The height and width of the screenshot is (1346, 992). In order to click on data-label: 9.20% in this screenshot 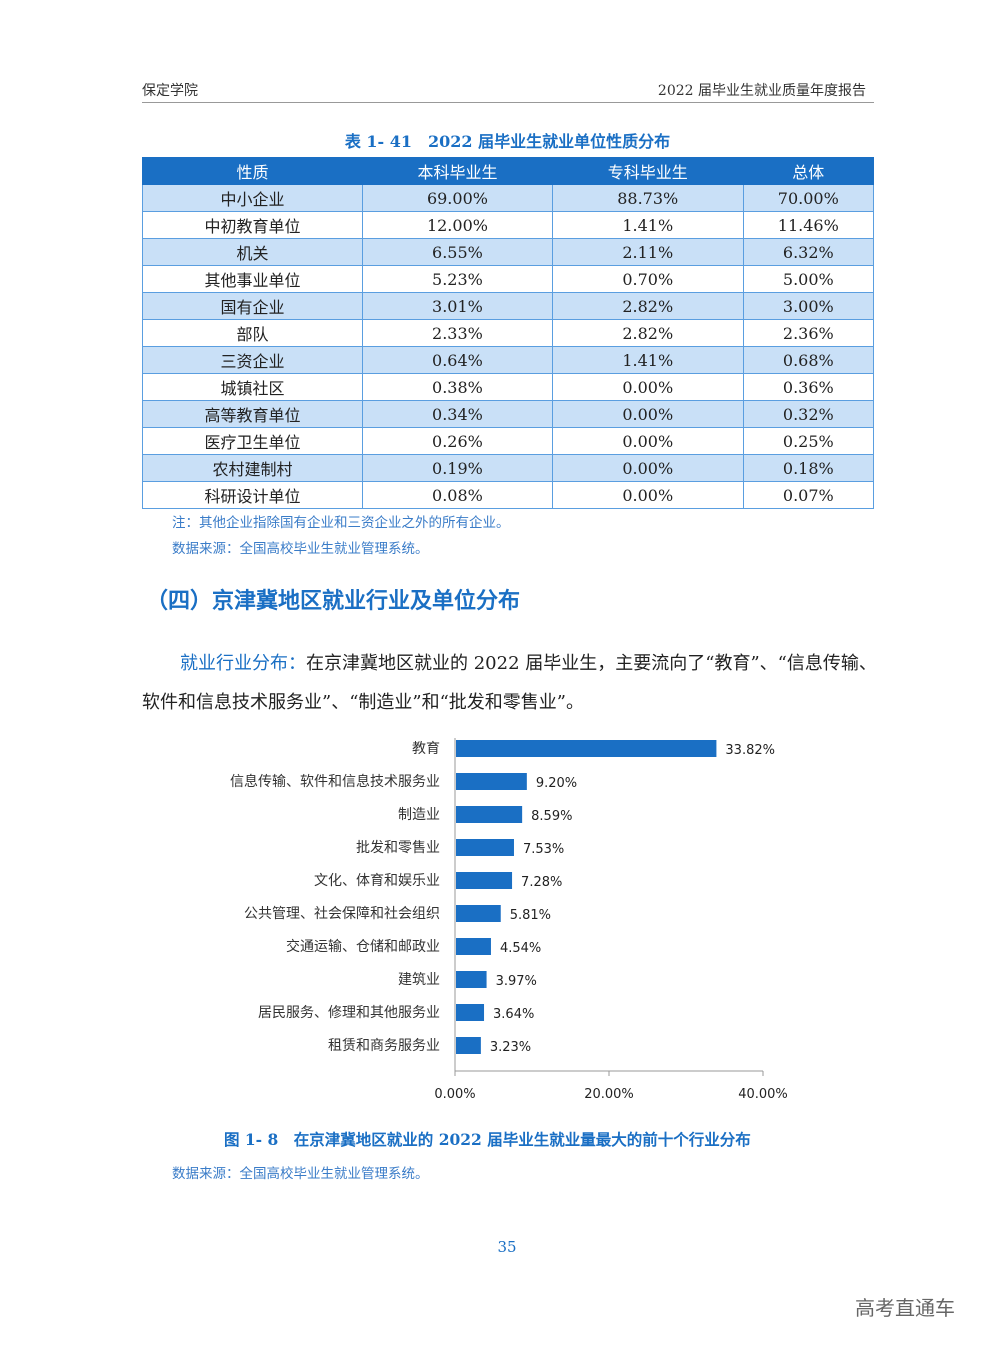, I will do `click(556, 783)`.